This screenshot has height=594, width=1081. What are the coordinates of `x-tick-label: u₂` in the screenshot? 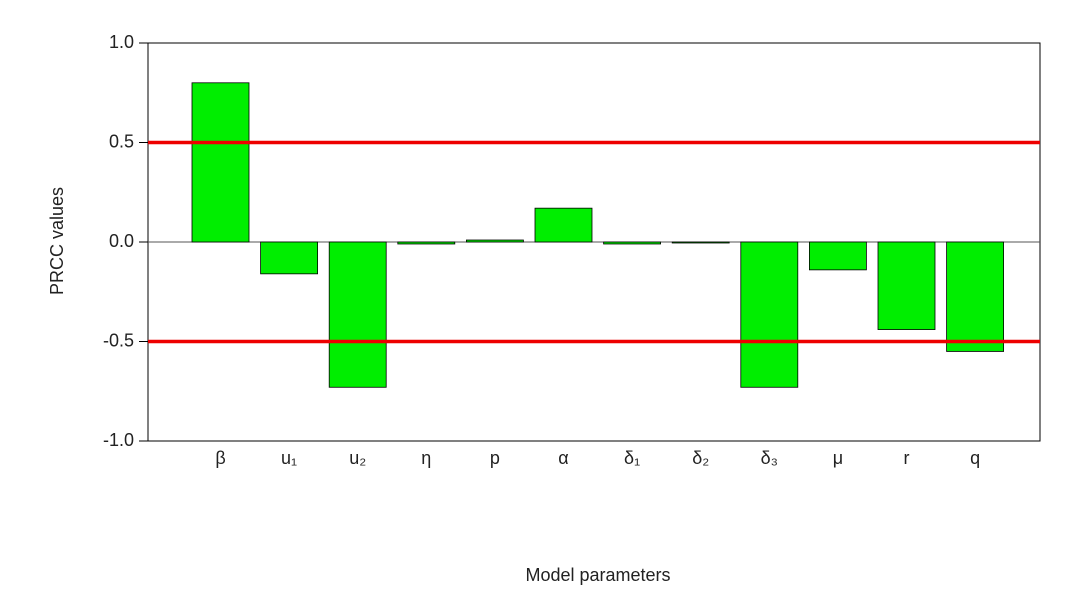 It's located at (357, 458).